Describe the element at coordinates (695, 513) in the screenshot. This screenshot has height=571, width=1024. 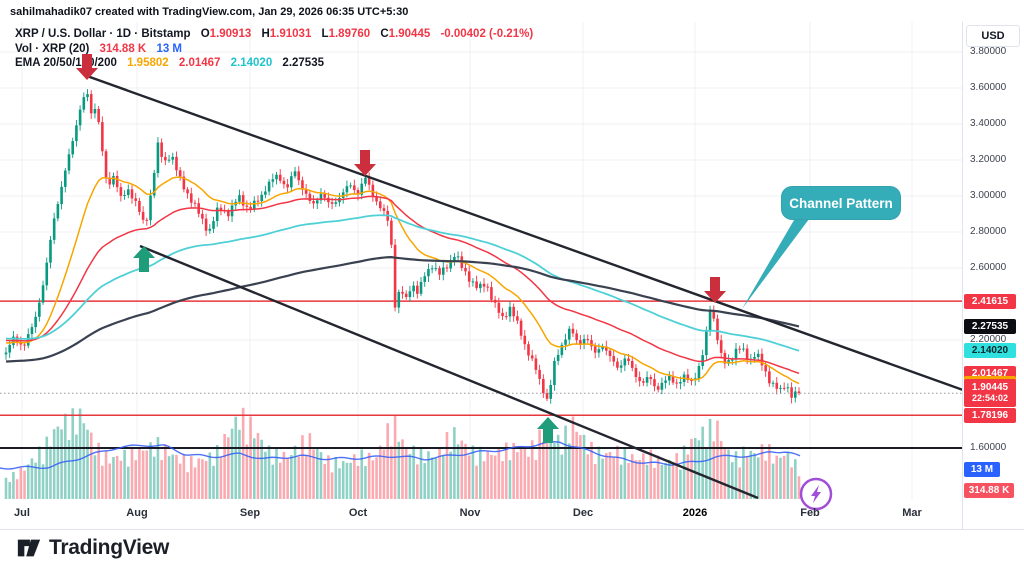
I see `time-axis-label: 2026` at that location.